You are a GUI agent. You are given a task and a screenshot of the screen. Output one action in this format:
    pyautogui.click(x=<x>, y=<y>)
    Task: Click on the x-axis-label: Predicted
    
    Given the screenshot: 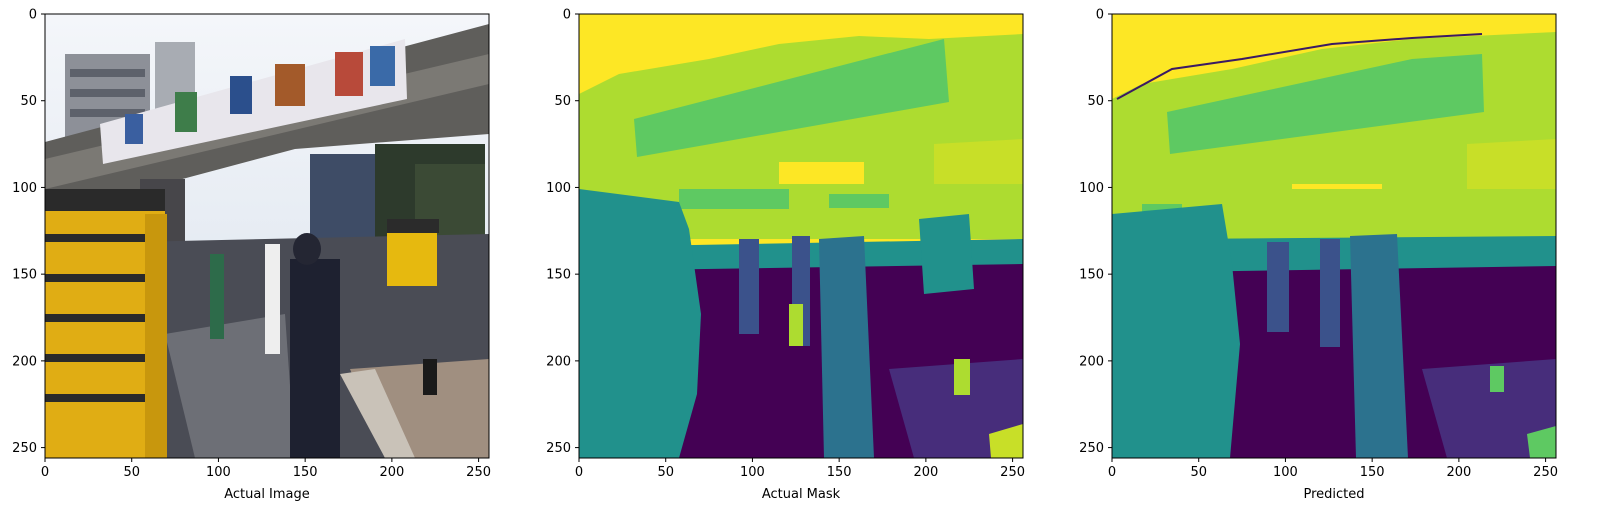 What is the action you would take?
    pyautogui.click(x=1333, y=494)
    